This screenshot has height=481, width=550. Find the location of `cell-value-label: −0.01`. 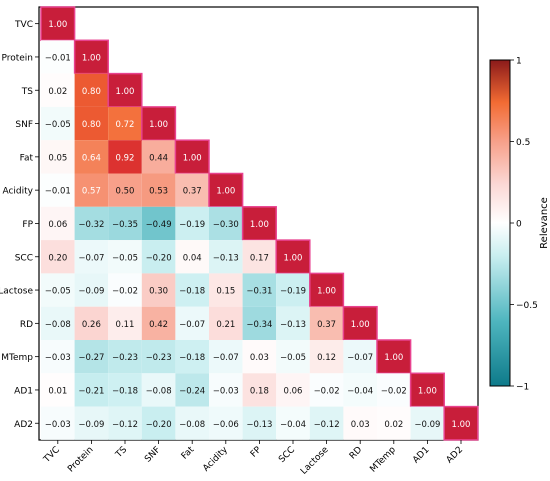

cell-value-label: −0.01 is located at coordinates (58, 58).